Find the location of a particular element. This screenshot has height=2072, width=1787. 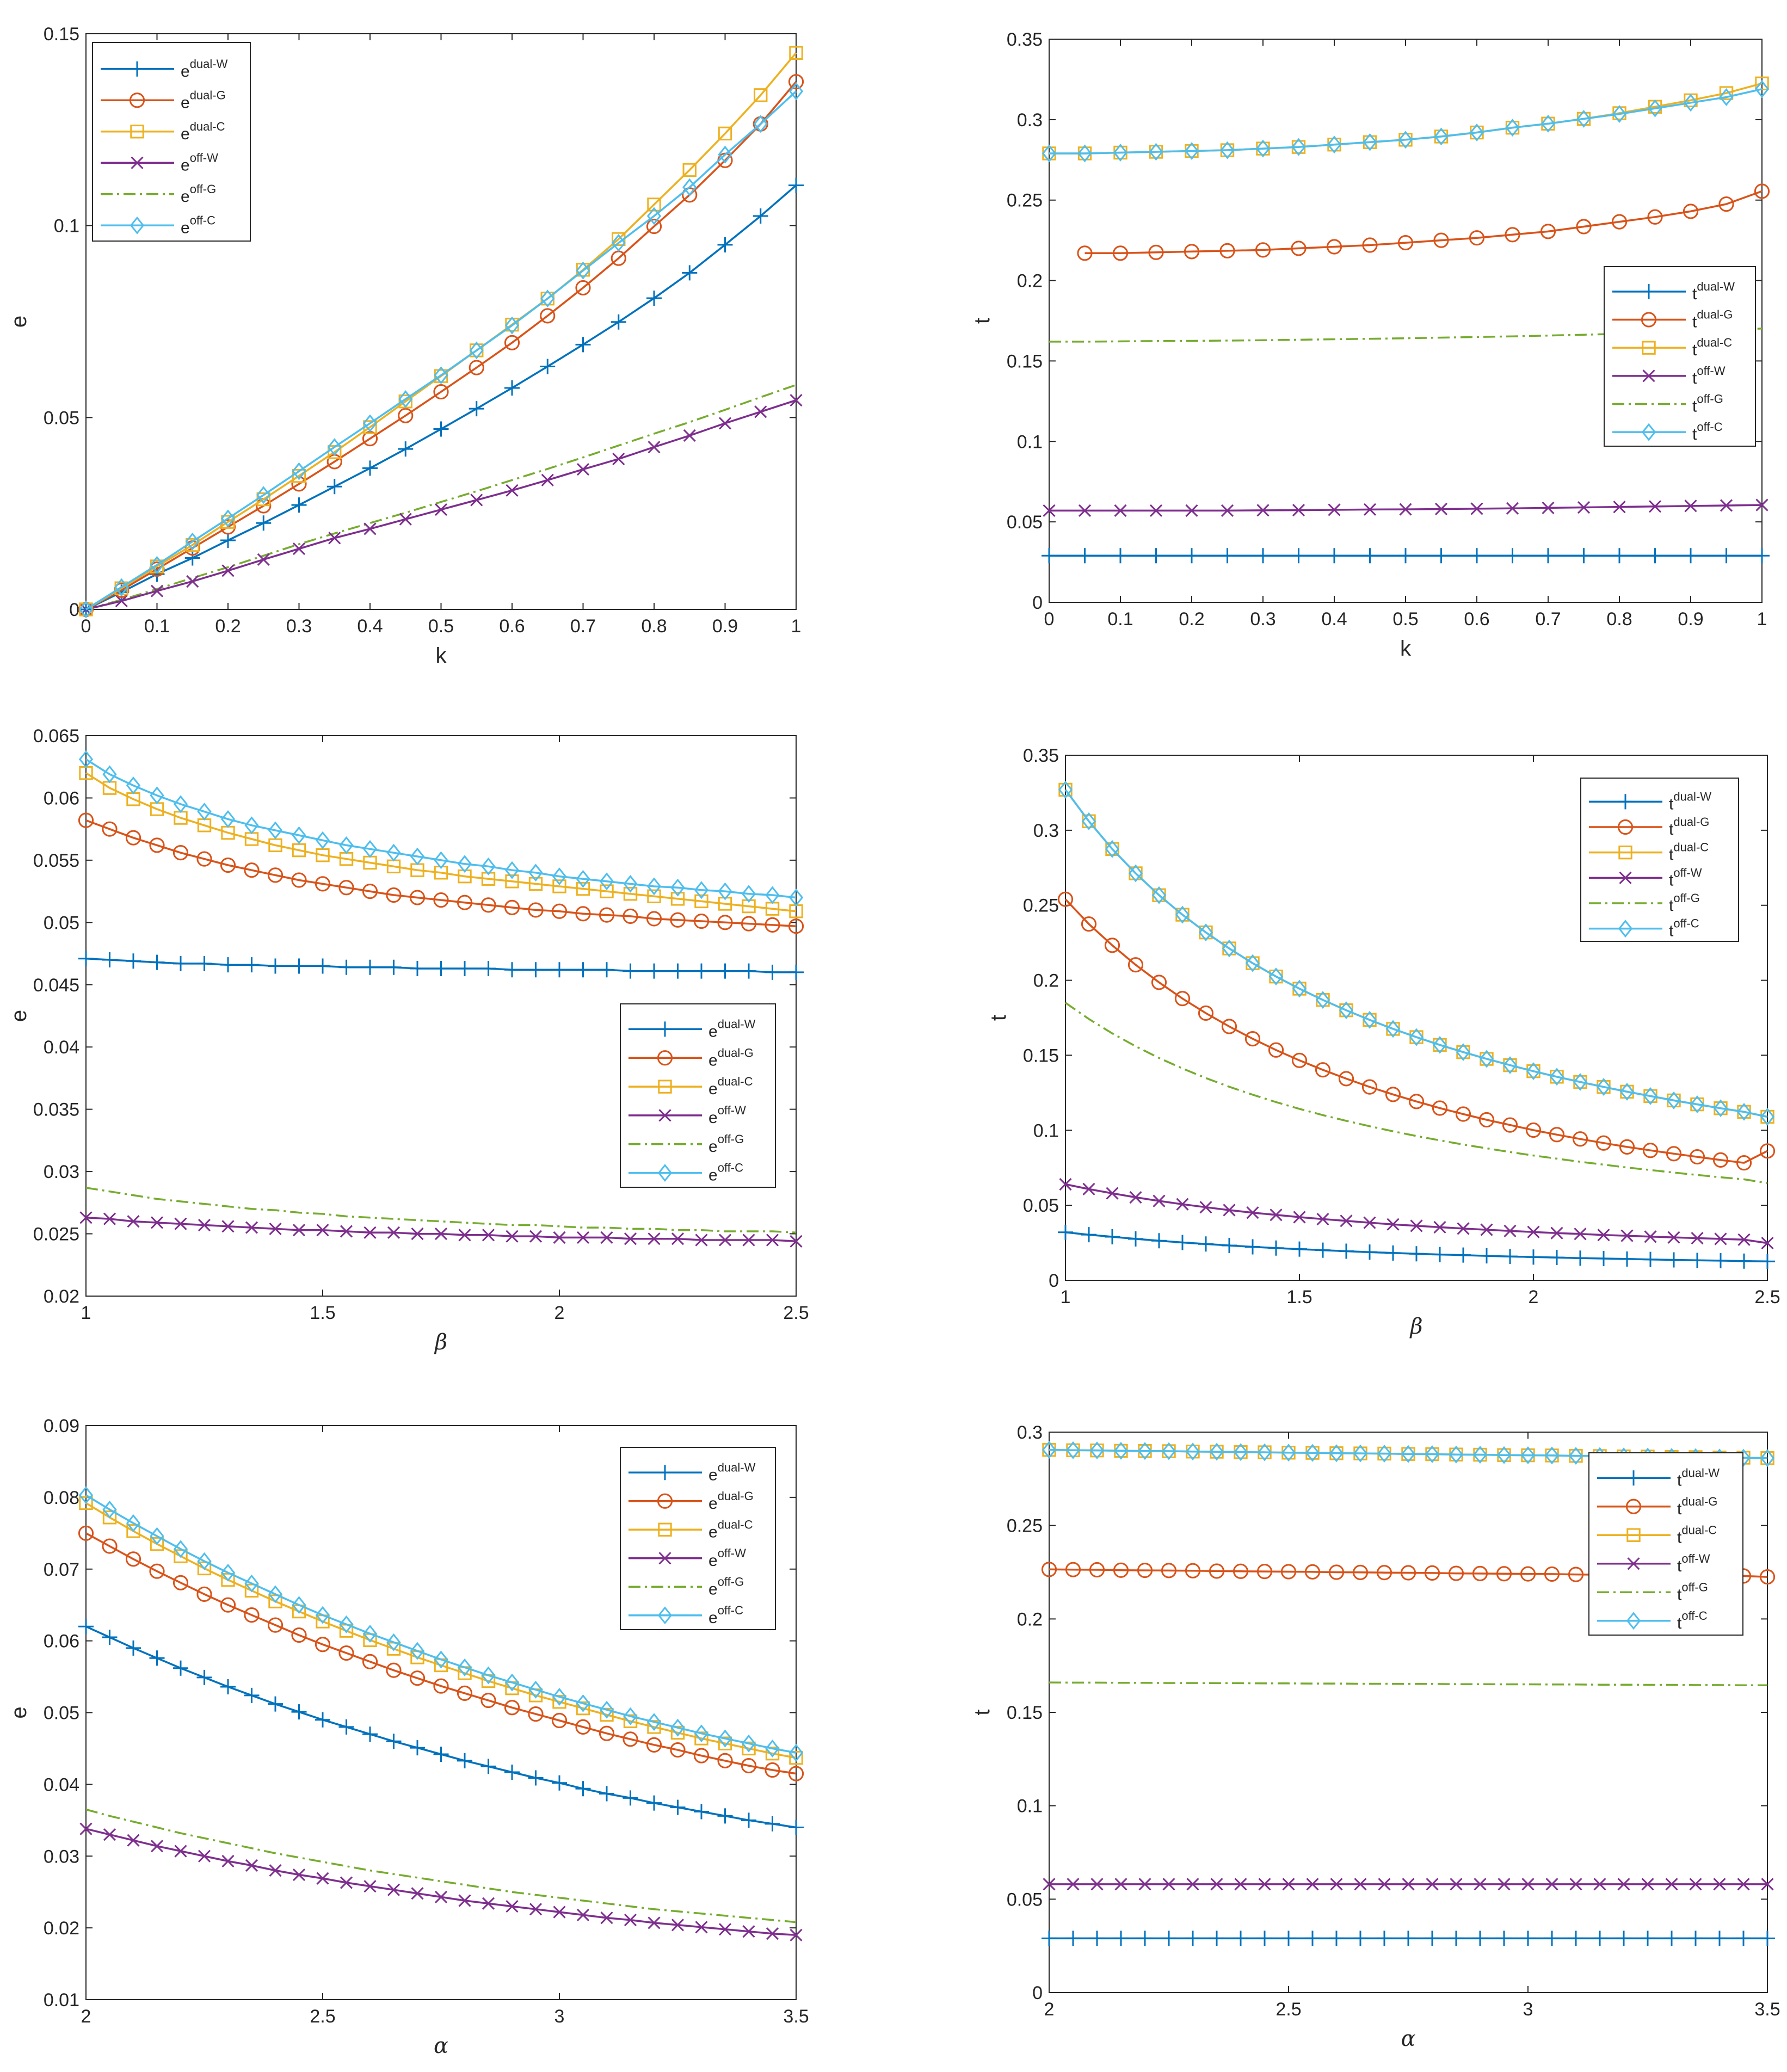

legend-entry: edual-C is located at coordinates (203, 131).